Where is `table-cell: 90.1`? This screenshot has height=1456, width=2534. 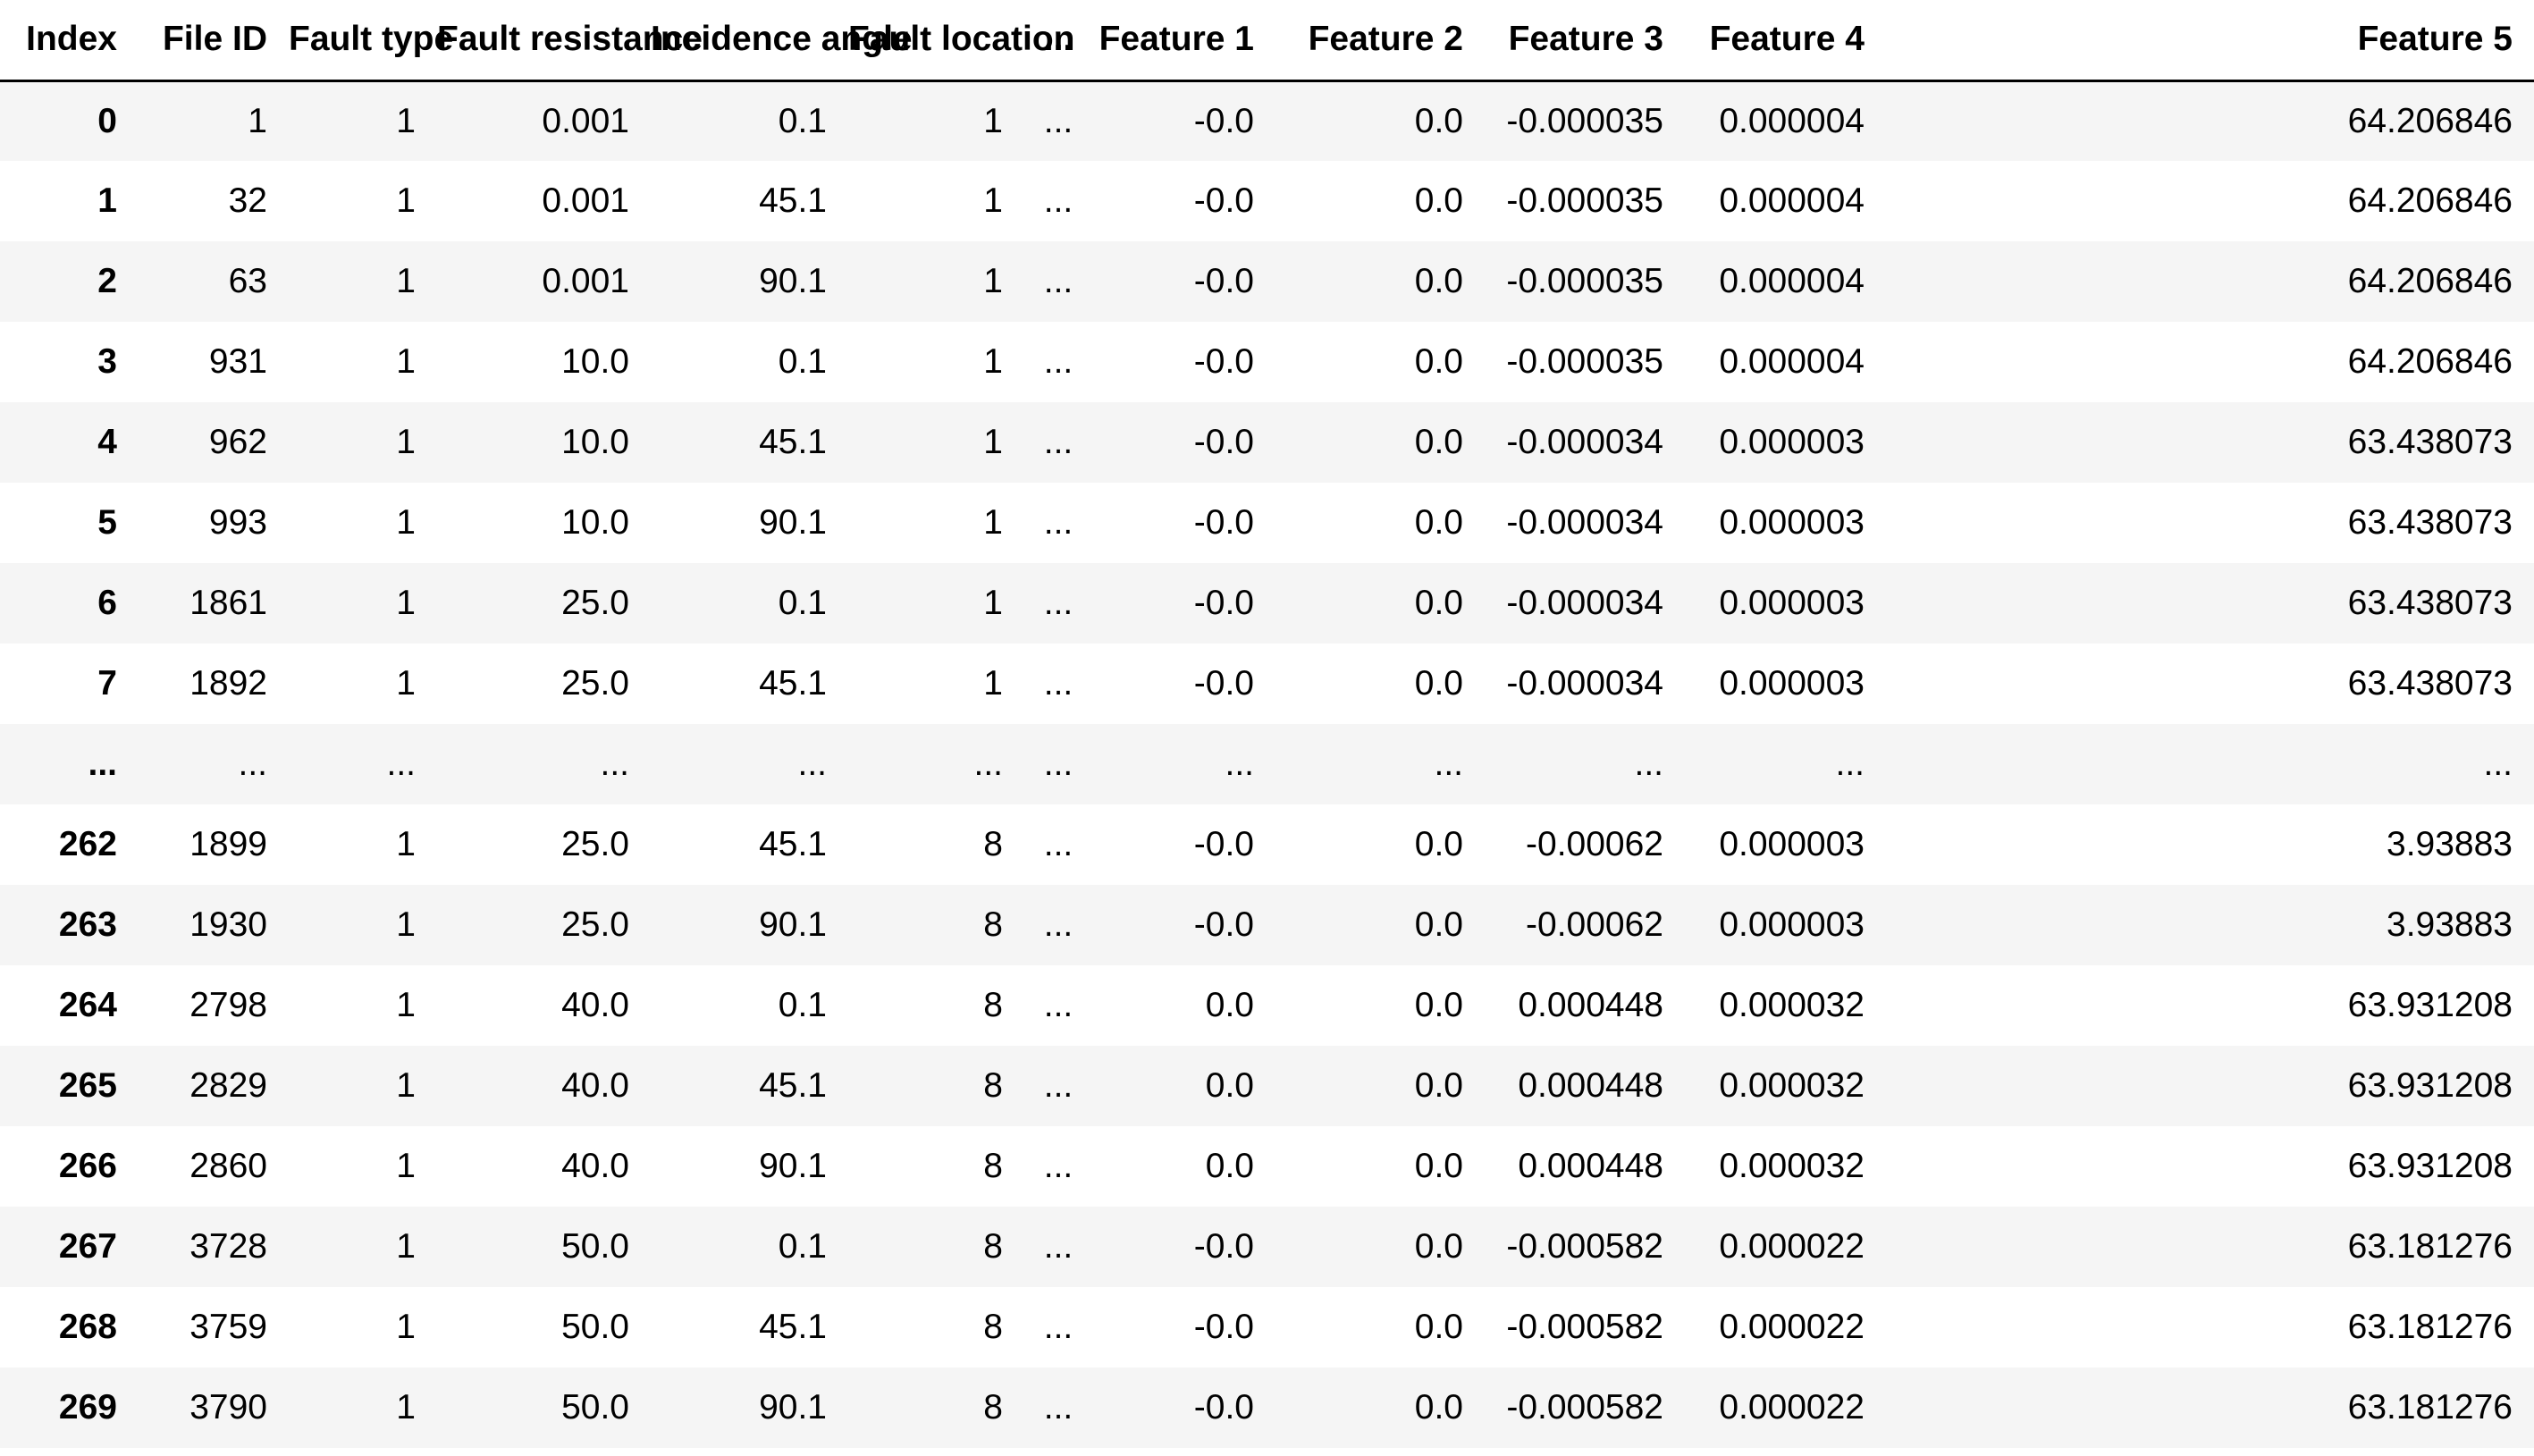
table-cell: 90.1 is located at coordinates (793, 924).